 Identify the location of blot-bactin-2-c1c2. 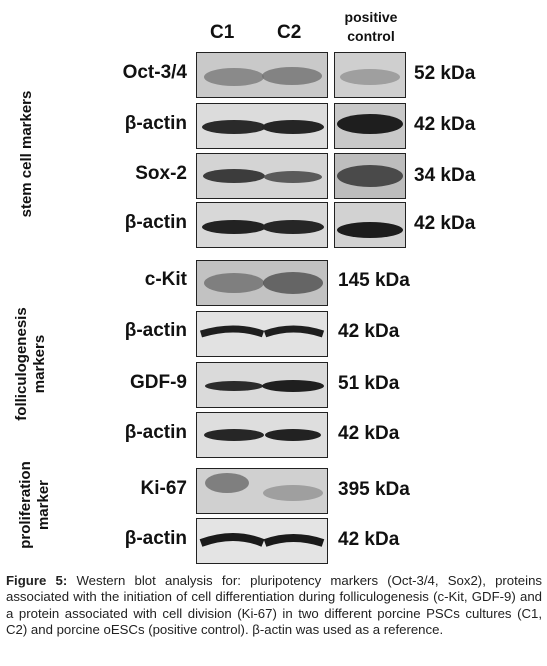
(262, 225).